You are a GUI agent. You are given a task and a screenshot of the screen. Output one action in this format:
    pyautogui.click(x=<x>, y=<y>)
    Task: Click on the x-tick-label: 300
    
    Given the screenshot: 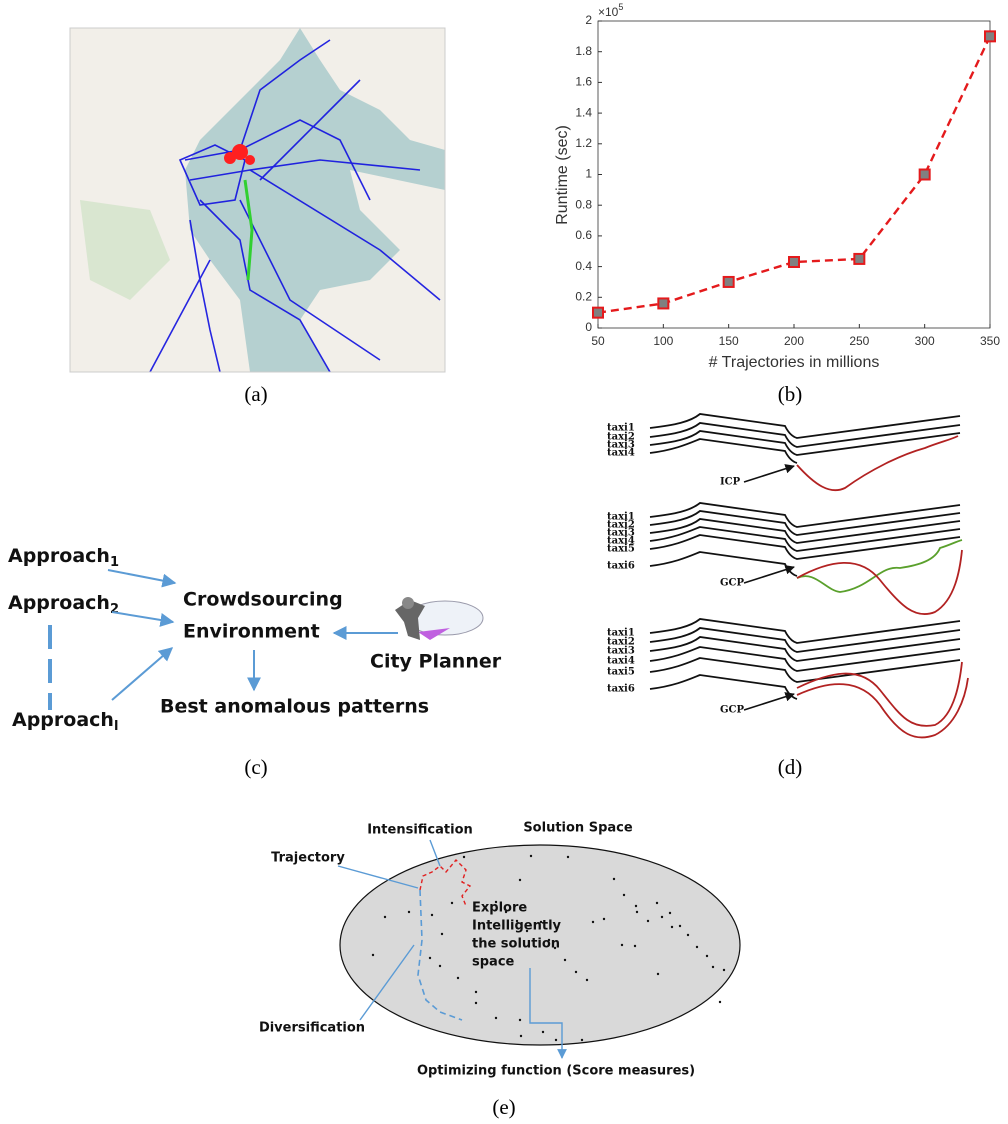 What is the action you would take?
    pyautogui.click(x=925, y=341)
    